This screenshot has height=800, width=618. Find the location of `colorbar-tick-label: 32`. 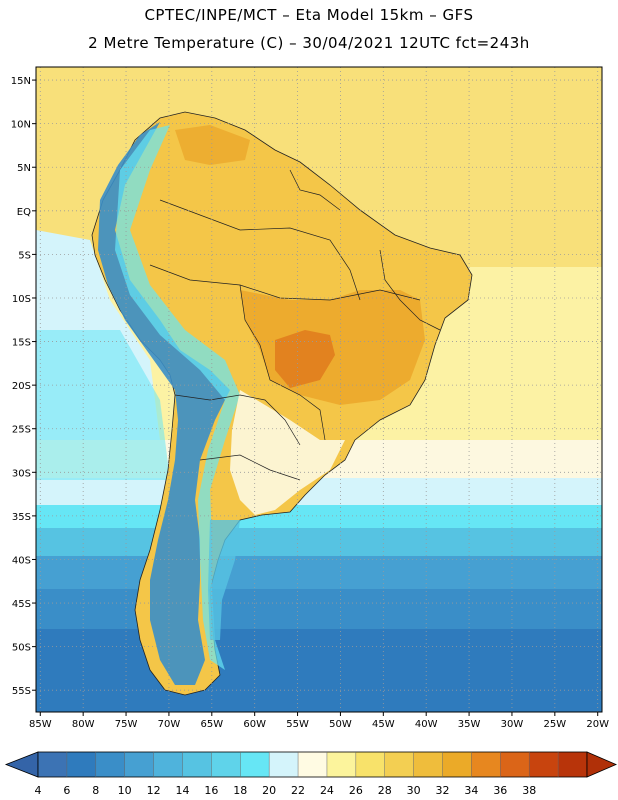

colorbar-tick-label: 32 is located at coordinates (443, 790).